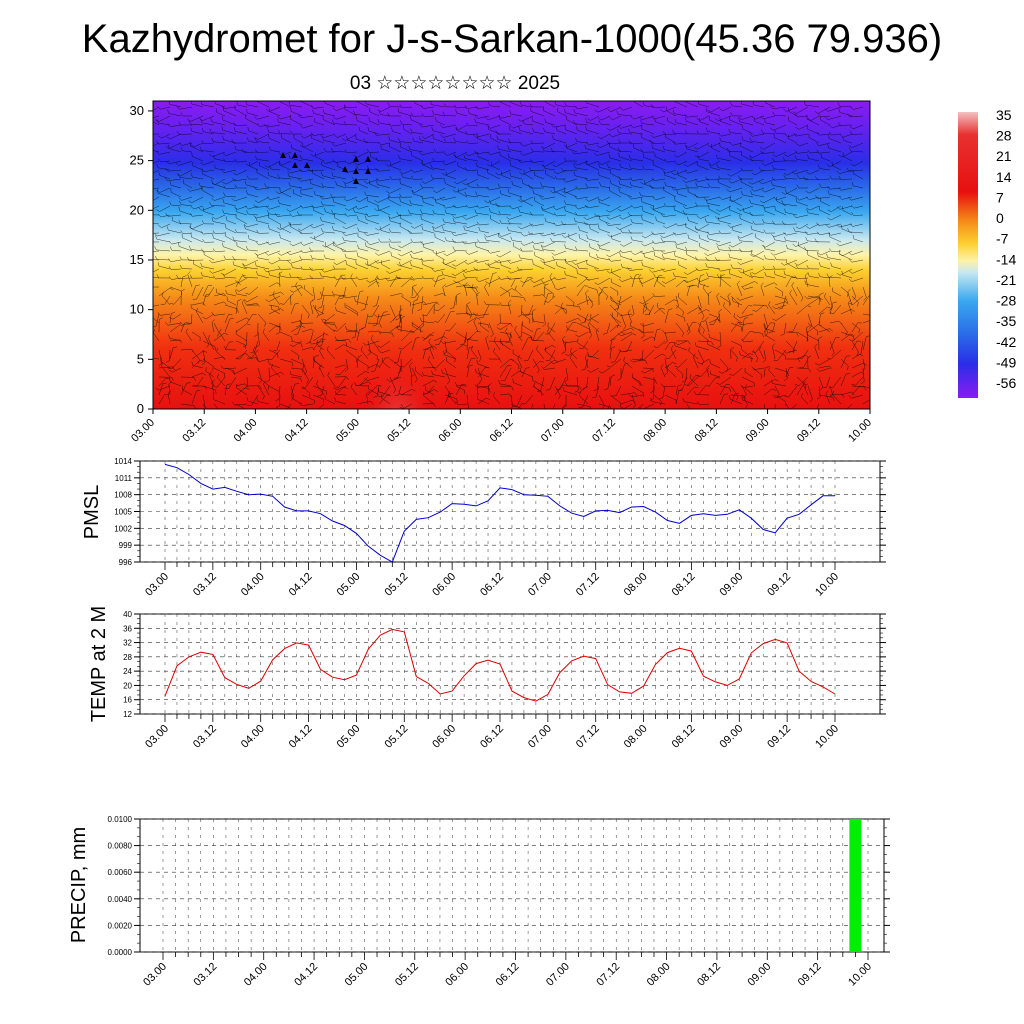  Describe the element at coordinates (457, 975) in the screenshot. I see `precip-x-tick-label: 06.00` at that location.